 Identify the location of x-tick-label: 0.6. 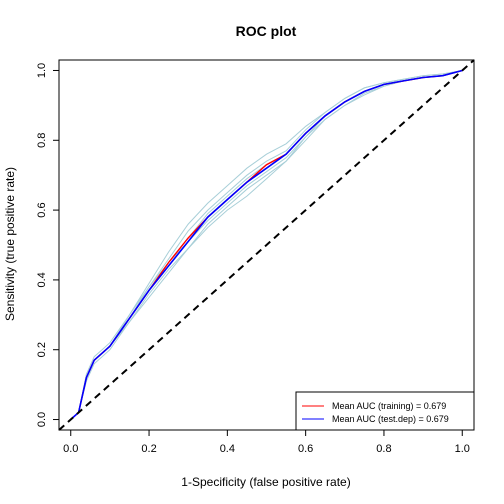
(305, 449).